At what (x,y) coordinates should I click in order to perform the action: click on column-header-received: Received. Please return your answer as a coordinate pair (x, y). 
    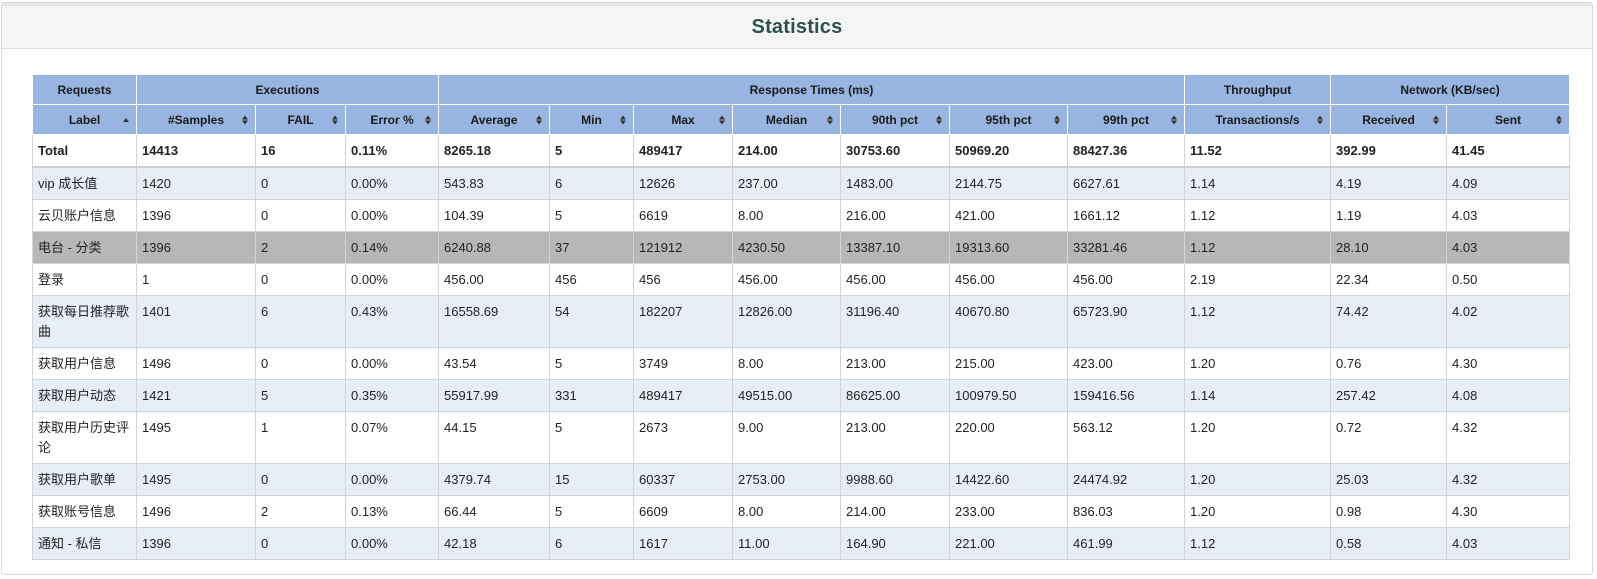
    Looking at the image, I should click on (1389, 119).